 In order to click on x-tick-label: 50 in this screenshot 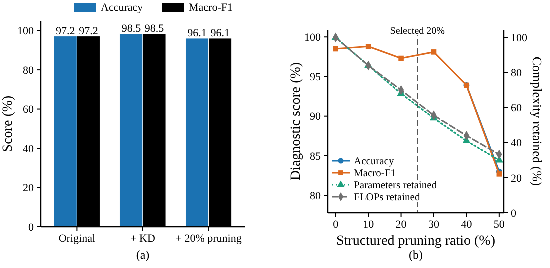, I will do `click(500, 225)`.